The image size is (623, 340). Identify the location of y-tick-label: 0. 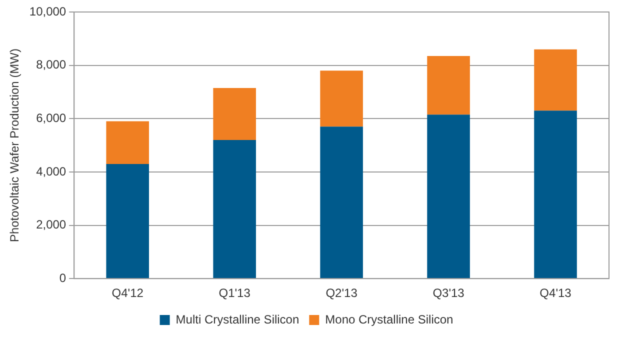
(62, 277).